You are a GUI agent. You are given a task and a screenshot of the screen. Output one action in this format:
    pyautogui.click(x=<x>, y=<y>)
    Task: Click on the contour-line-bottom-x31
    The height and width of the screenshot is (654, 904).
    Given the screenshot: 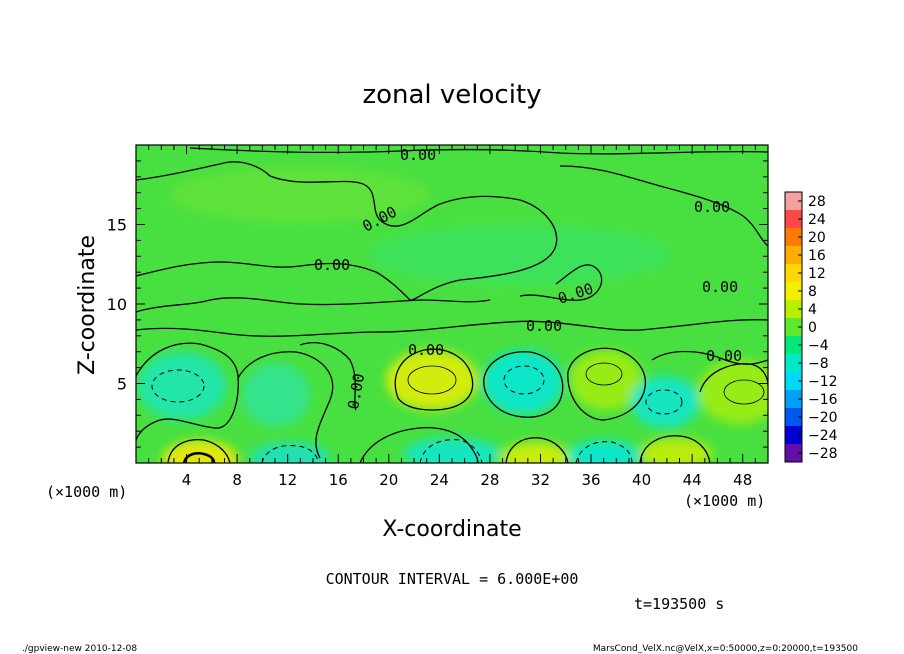 What is the action you would take?
    pyautogui.click(x=537, y=450)
    